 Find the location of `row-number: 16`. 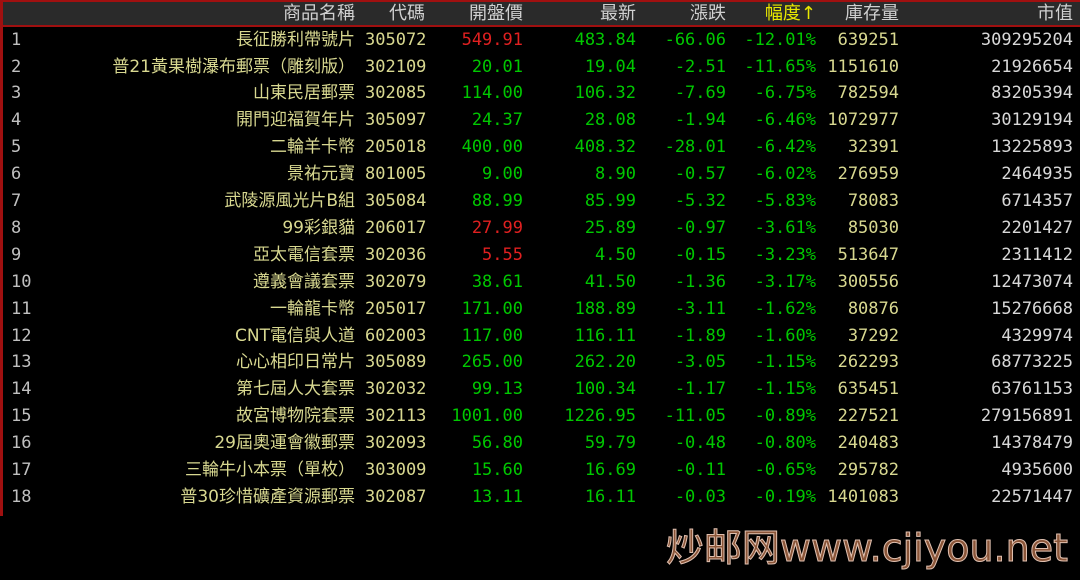

row-number: 16 is located at coordinates (21, 443).